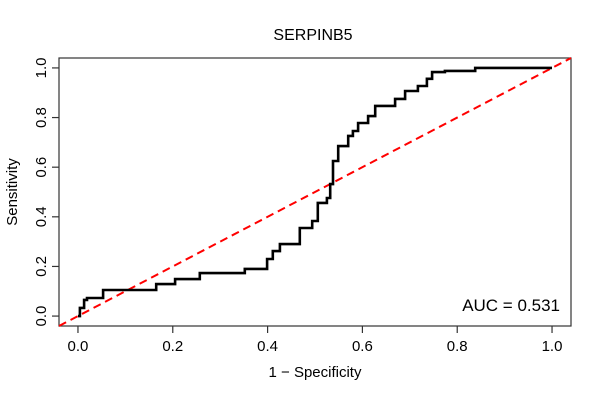 The height and width of the screenshot is (400, 600). Describe the element at coordinates (552, 346) in the screenshot. I see `x-tick-label: 1.0` at that location.